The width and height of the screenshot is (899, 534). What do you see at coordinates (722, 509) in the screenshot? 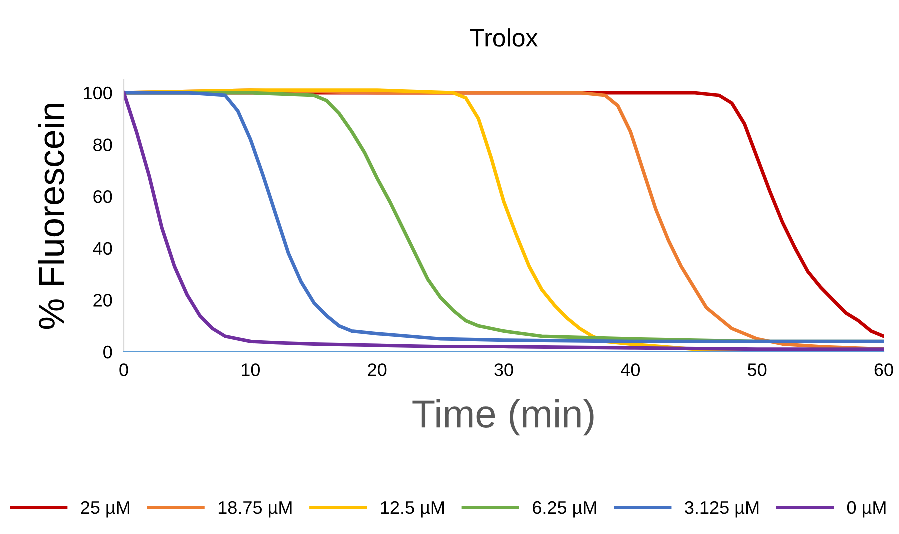
I see `legend-label: 3.125 µM` at bounding box center [722, 509].